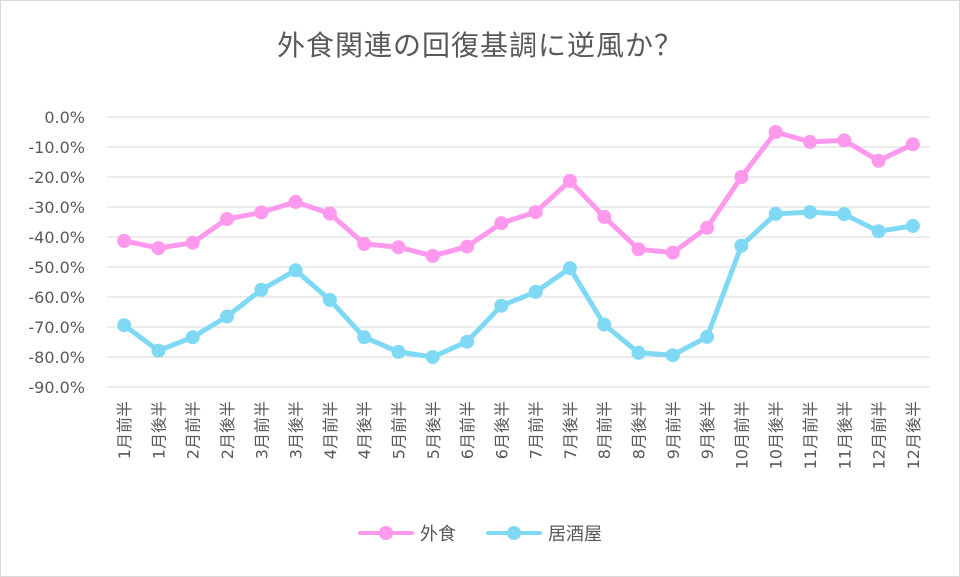 The image size is (960, 577). I want to click on x-tick-label: 10月前半, so click(741, 435).